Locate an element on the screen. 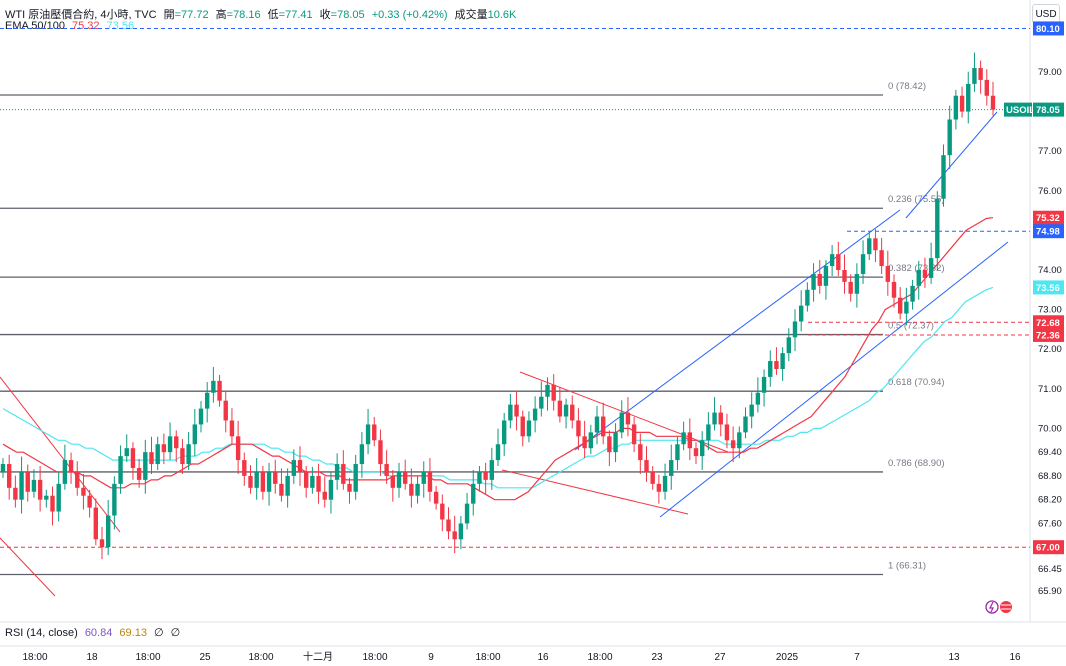 The height and width of the screenshot is (666, 1066). price-tick-label: 79.00 is located at coordinates (1050, 72).